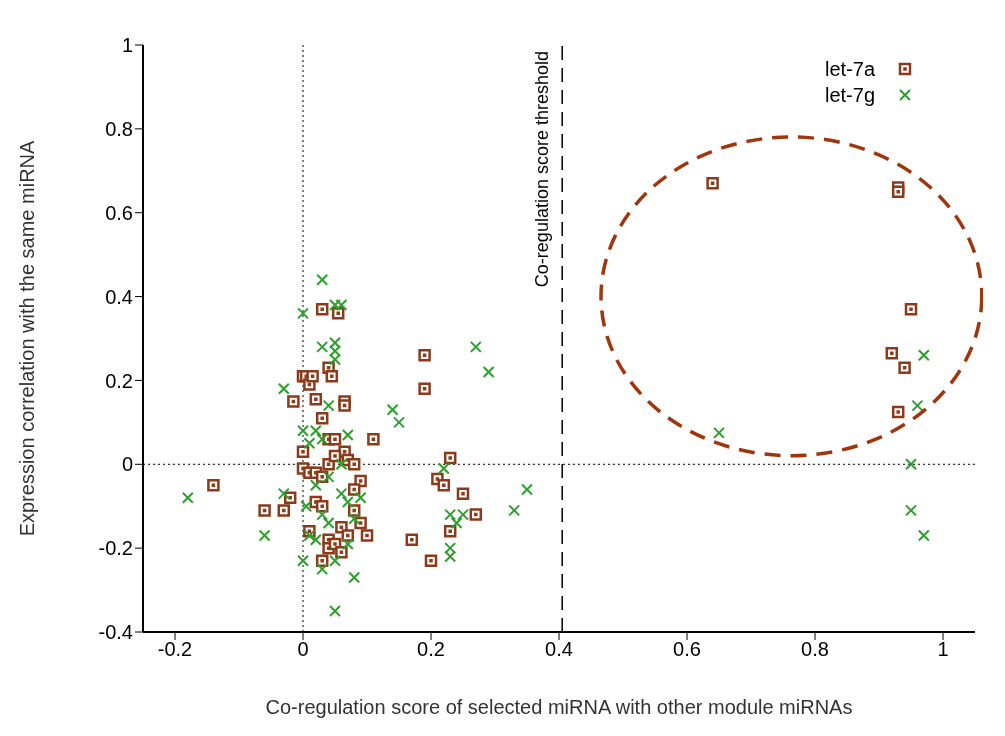 This screenshot has height=736, width=1005. I want to click on y-tick-label: -0.4, so click(115, 632).